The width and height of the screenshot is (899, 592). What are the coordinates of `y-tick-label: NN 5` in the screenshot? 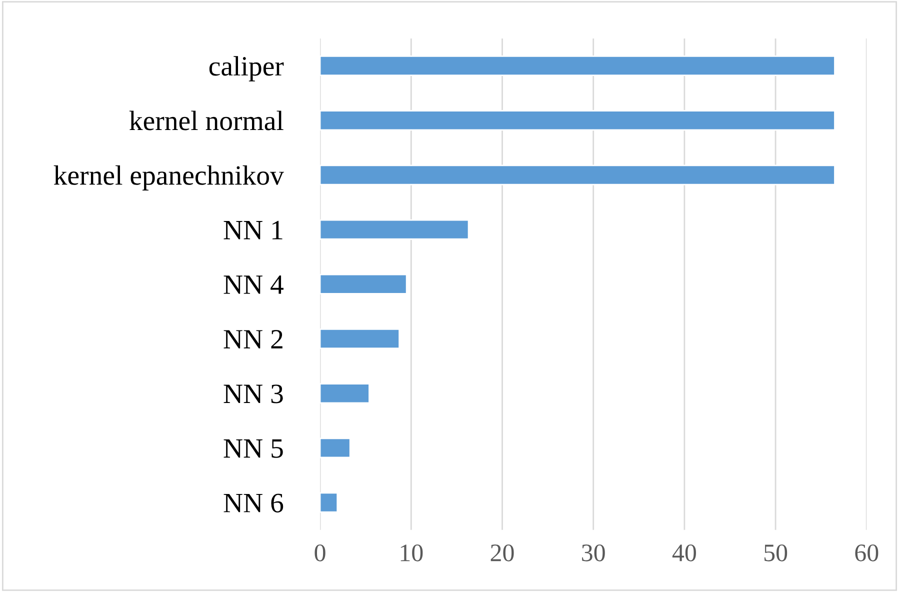 It's located at (253, 448).